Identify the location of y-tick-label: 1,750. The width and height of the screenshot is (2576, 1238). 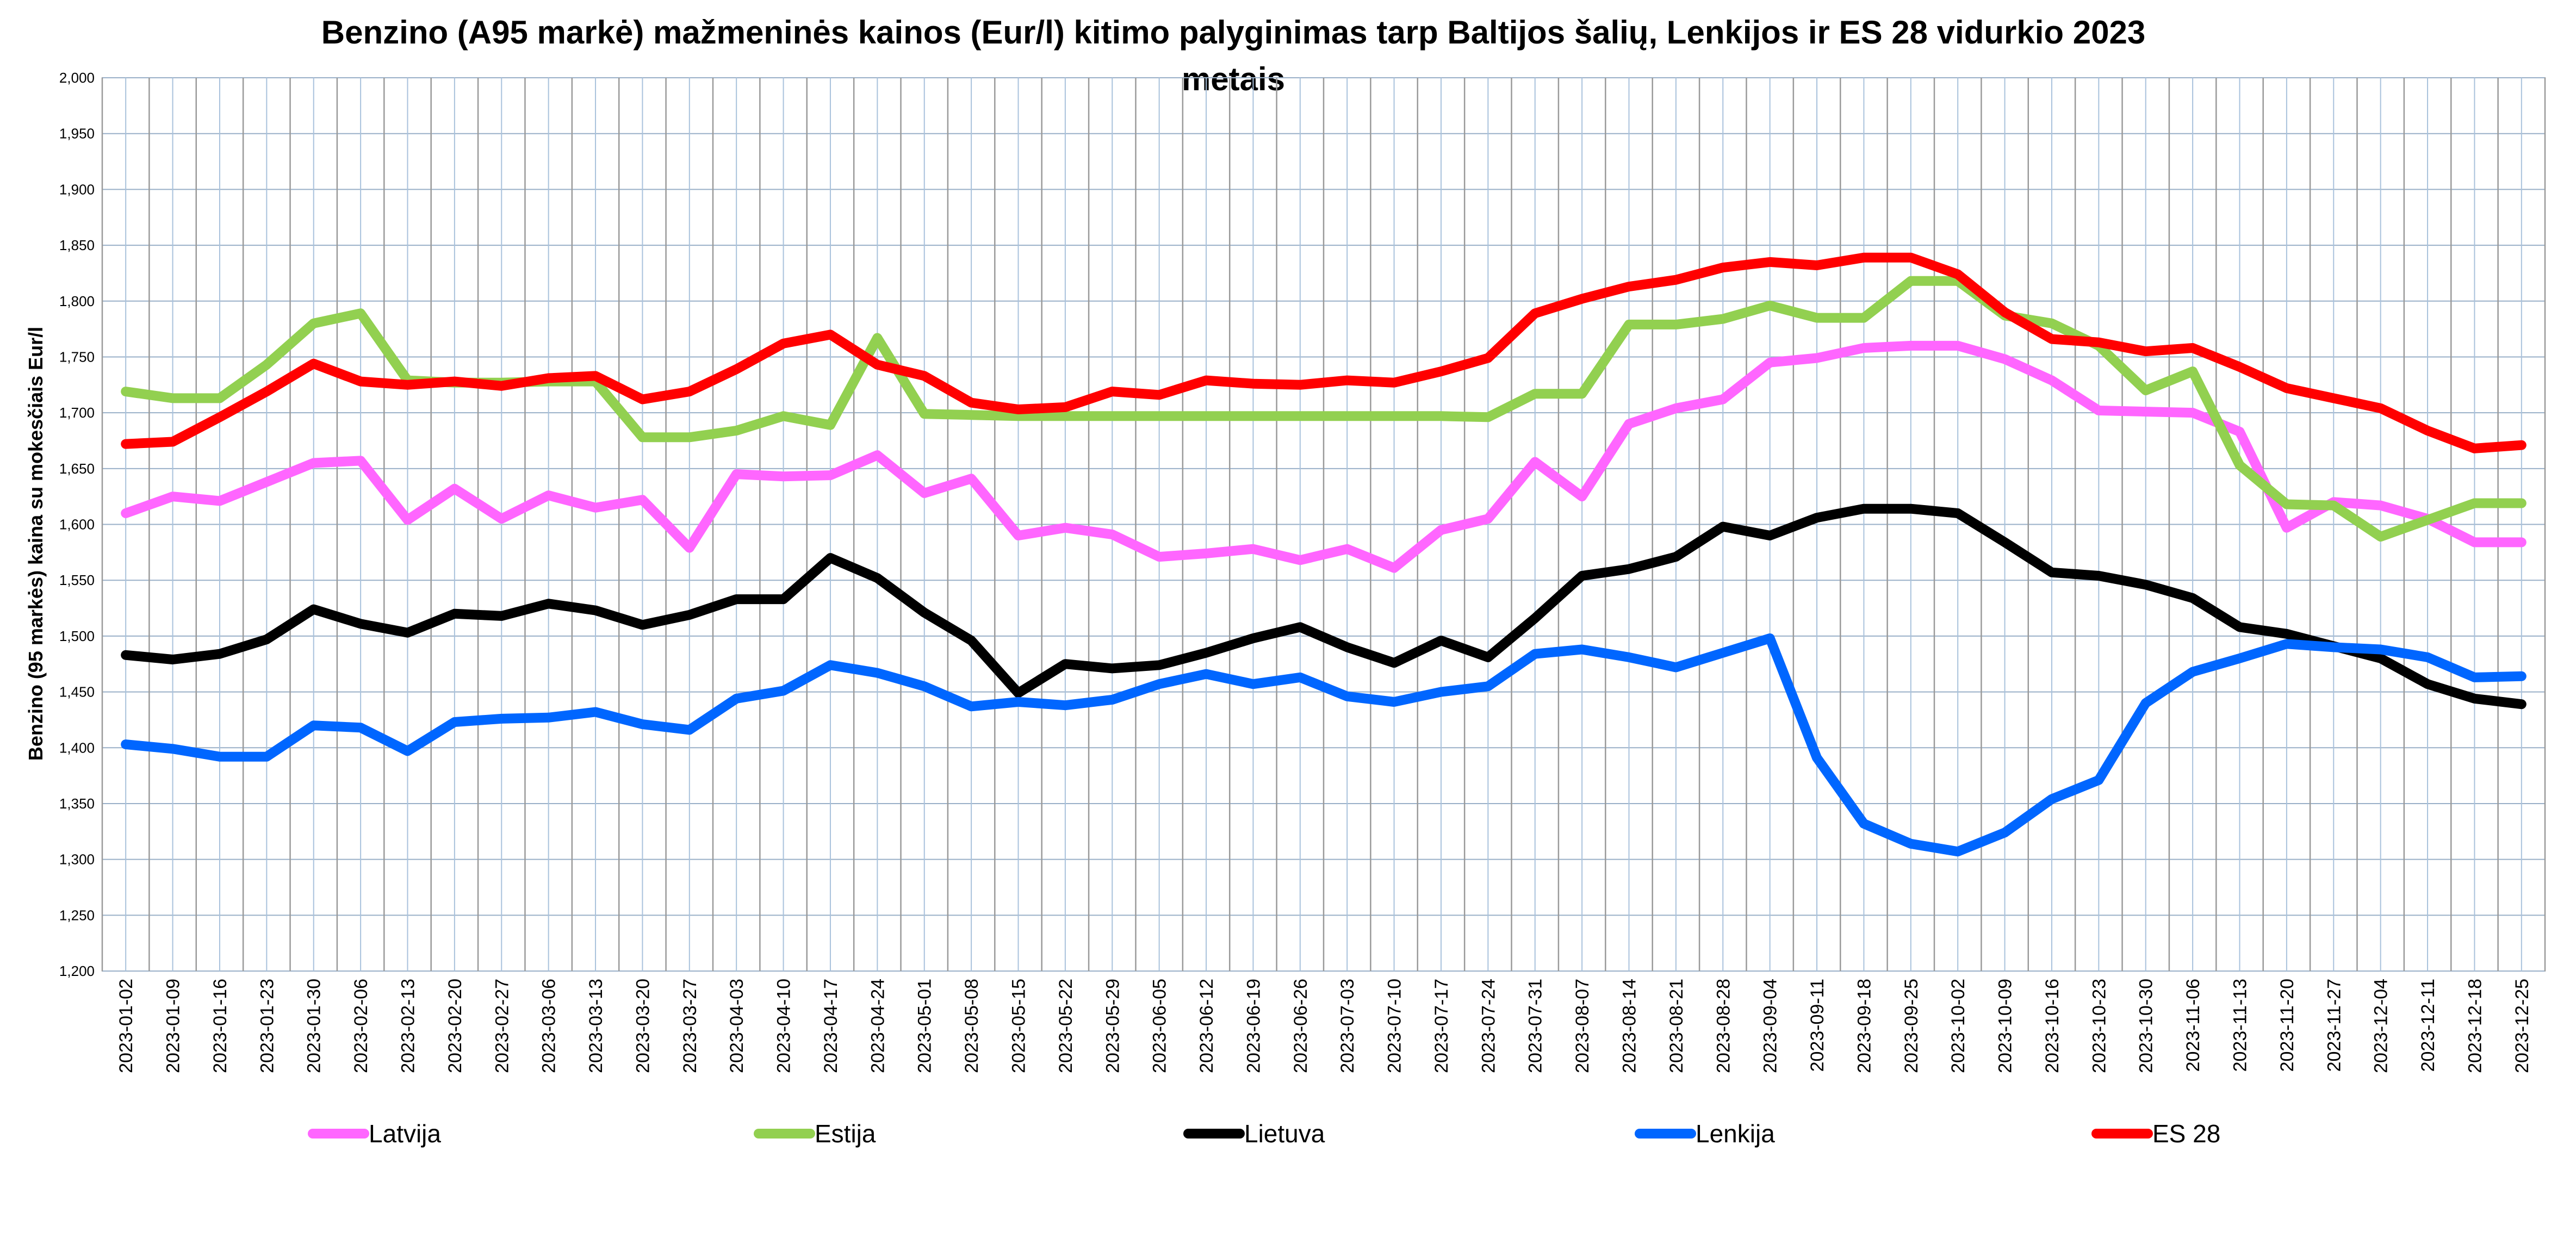
(77, 357).